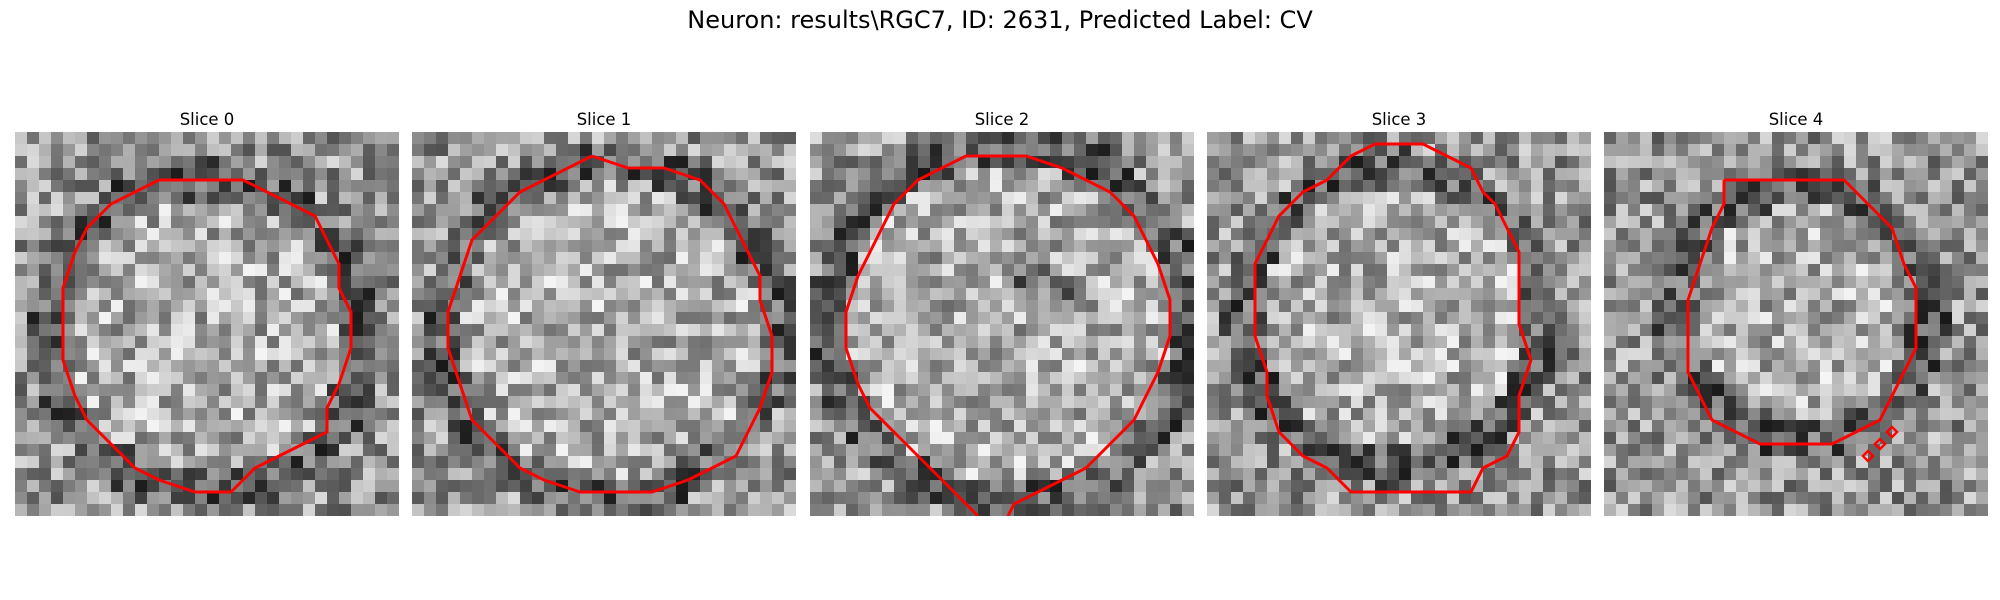  I want to click on slice-title-3: Slice 3, so click(1399, 119).